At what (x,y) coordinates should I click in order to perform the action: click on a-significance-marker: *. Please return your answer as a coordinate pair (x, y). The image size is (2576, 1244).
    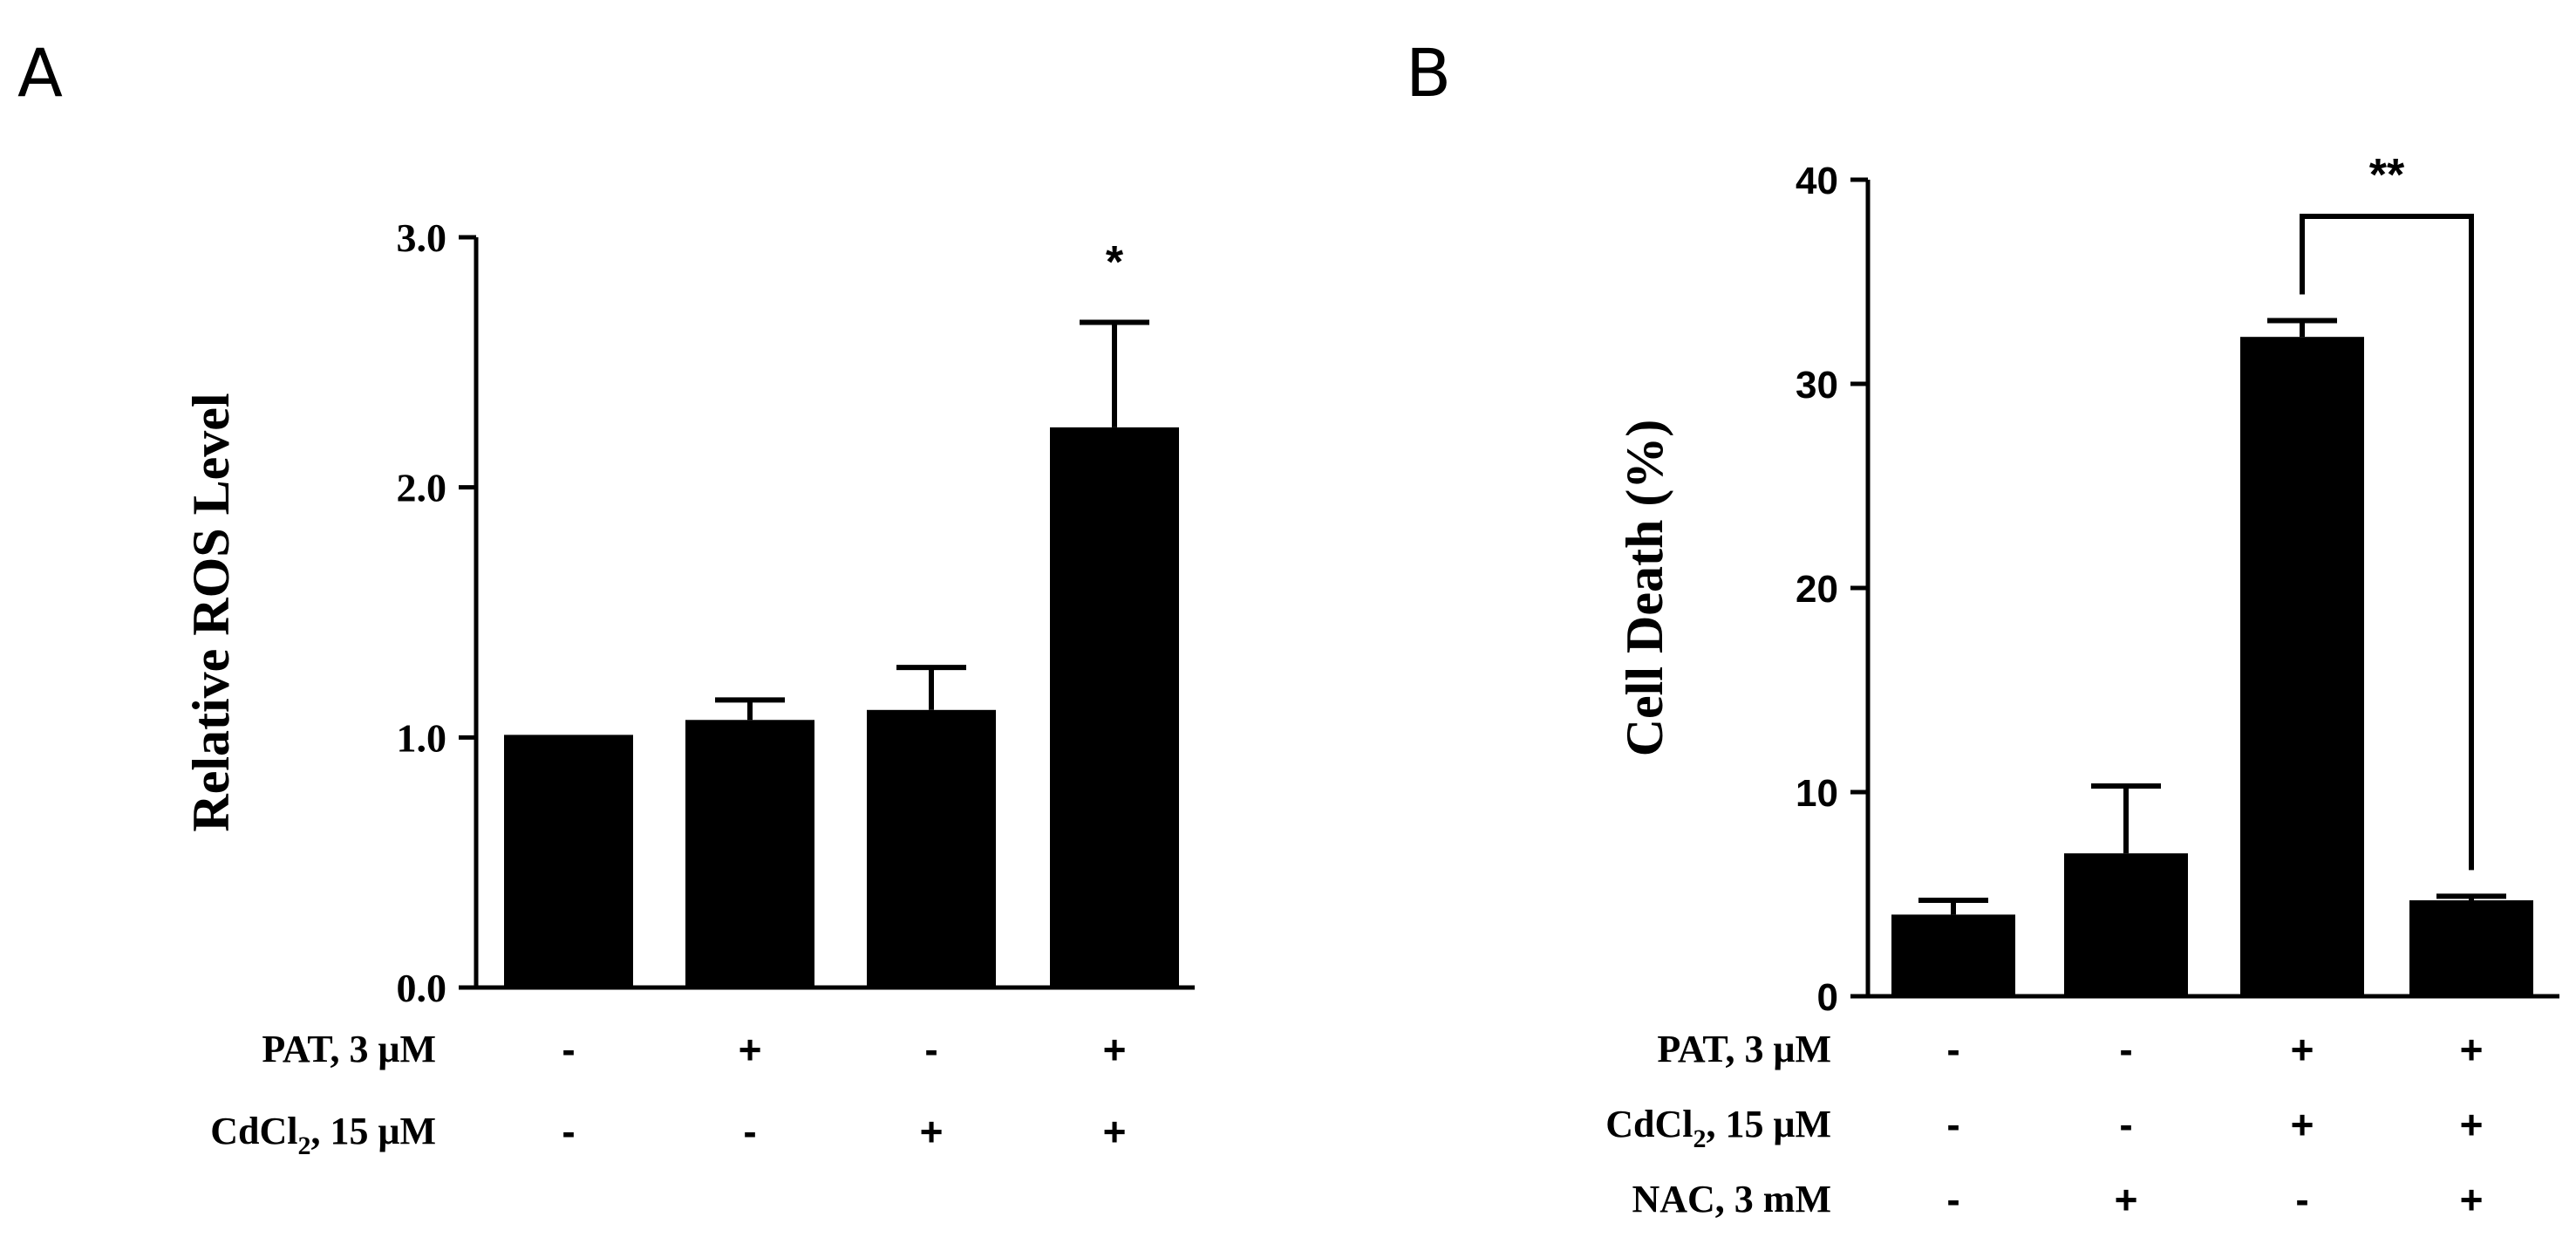
    Looking at the image, I should click on (1115, 262).